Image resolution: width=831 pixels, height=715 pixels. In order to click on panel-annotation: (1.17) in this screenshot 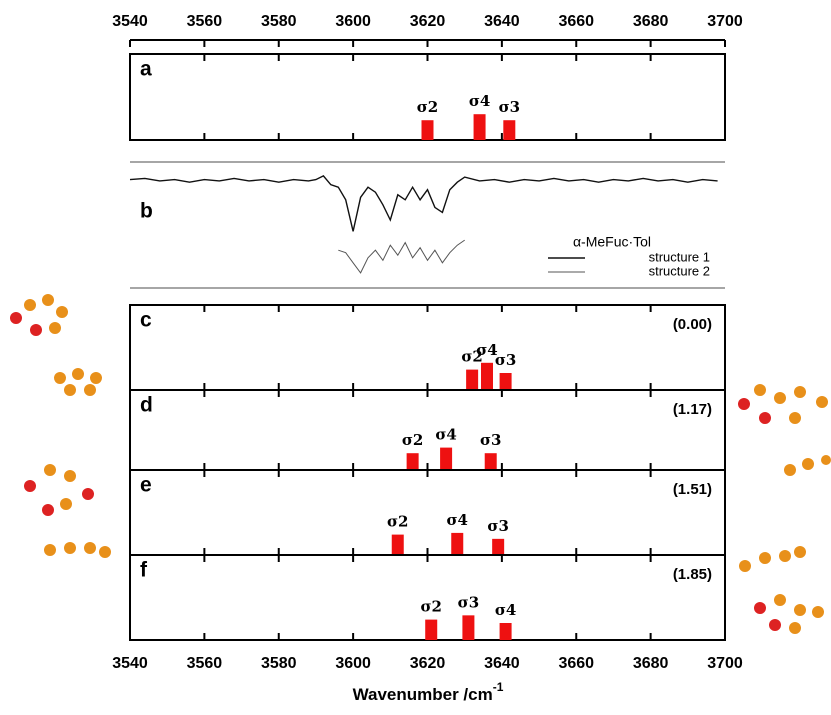, I will do `click(692, 409)`.